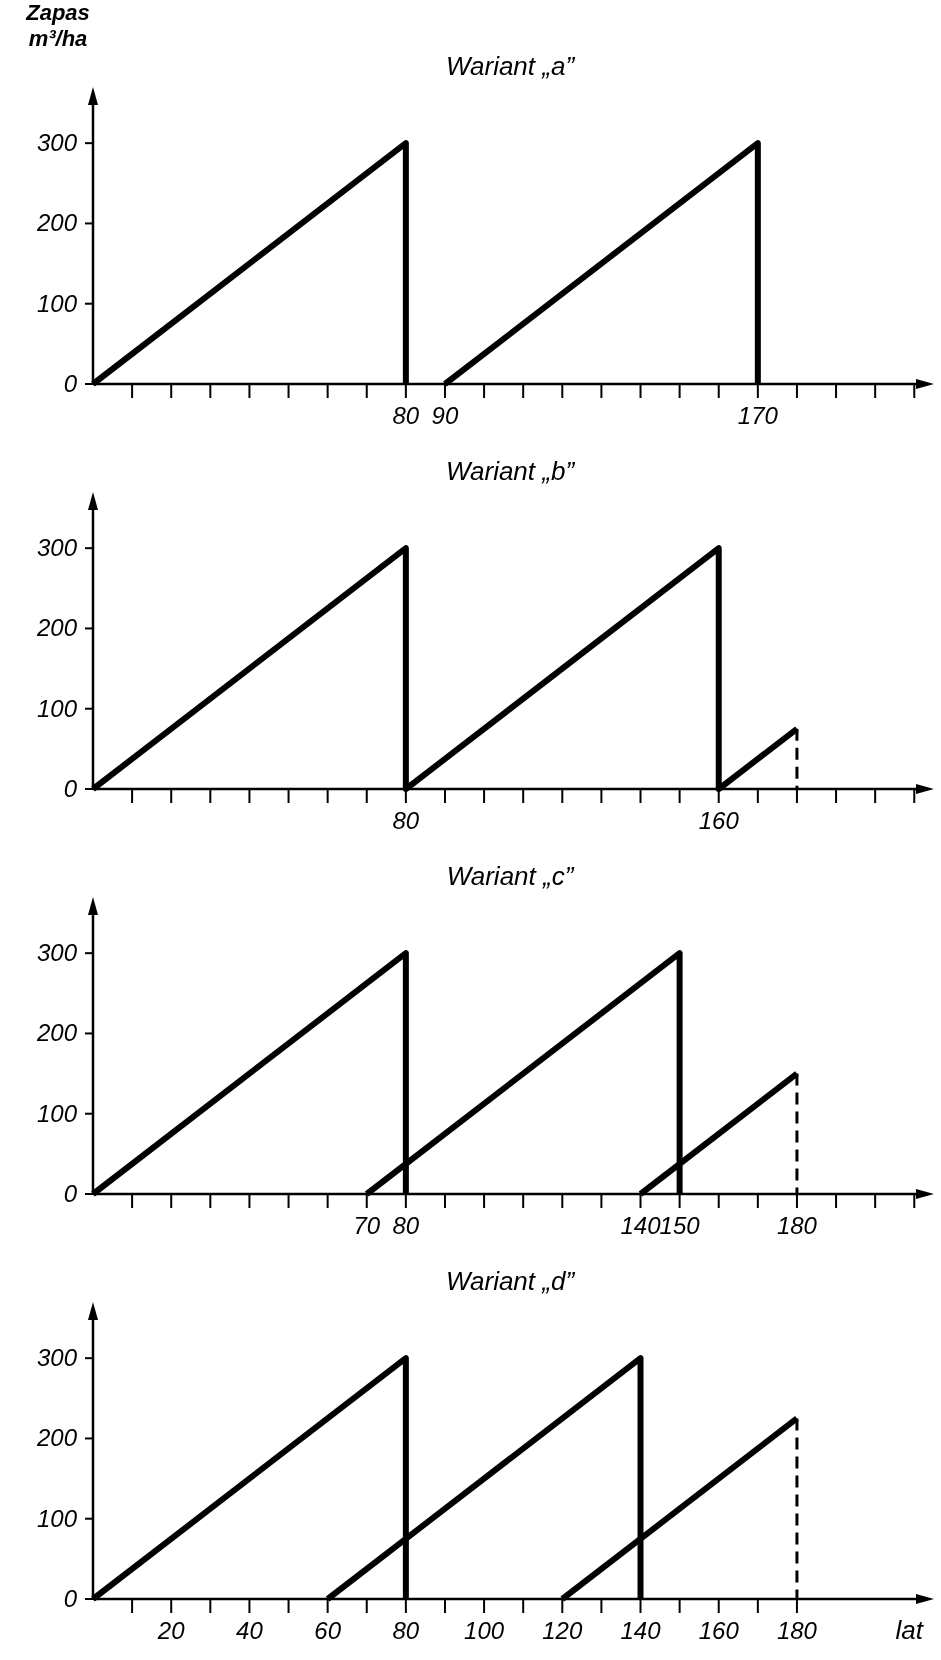 The height and width of the screenshot is (1660, 941). What do you see at coordinates (510, 876) in the screenshot?
I see `chart-title: Wariant „c”` at bounding box center [510, 876].